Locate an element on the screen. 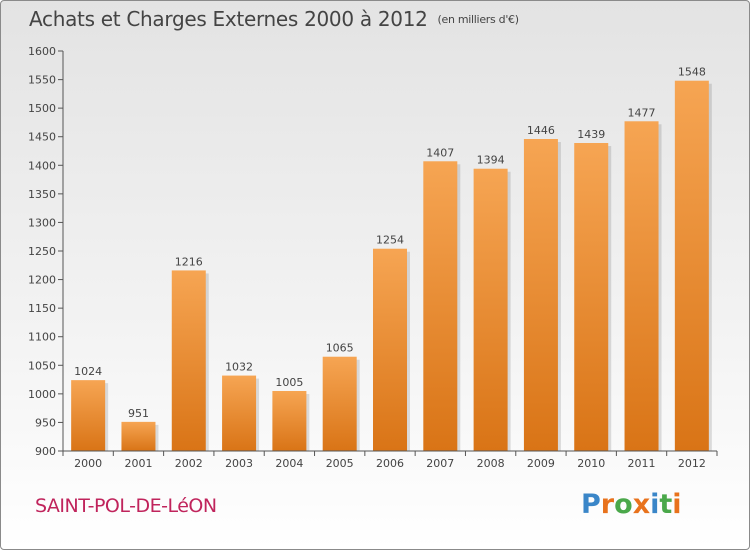 This screenshot has width=750, height=550. bar-value-label-2008: 1394 is located at coordinates (491, 160).